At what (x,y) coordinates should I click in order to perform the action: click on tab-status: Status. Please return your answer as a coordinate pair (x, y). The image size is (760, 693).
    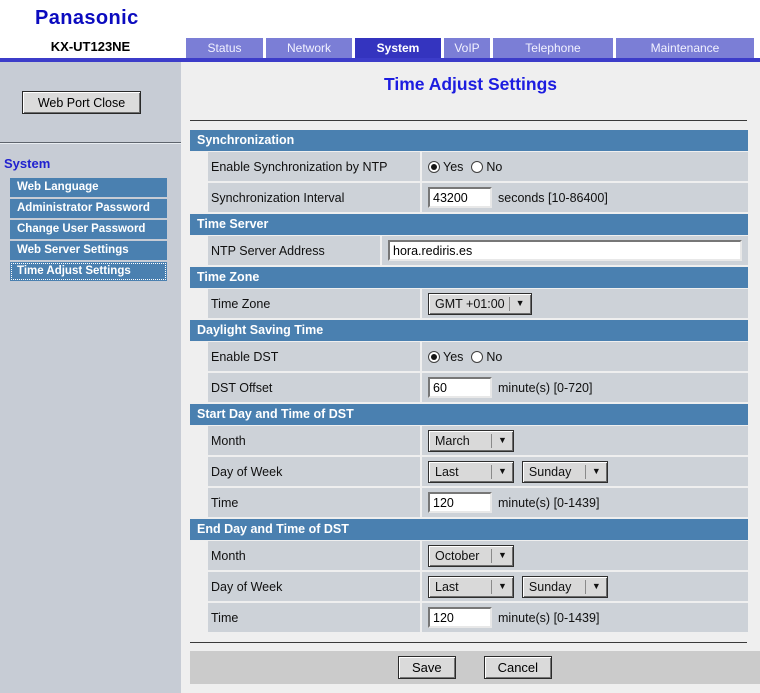
    Looking at the image, I should click on (224, 48).